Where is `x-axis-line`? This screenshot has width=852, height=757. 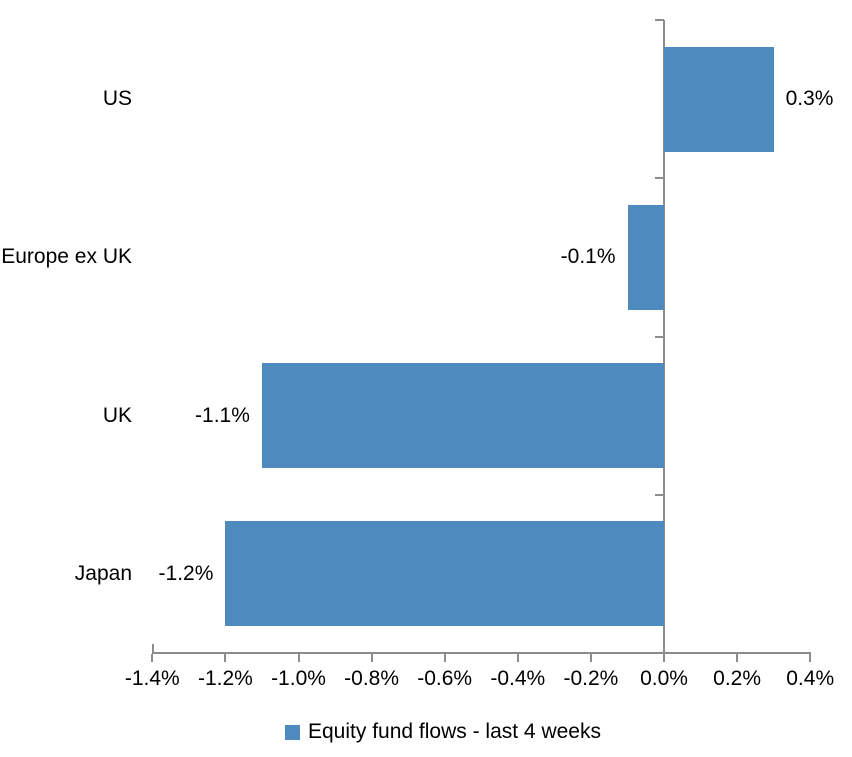
x-axis-line is located at coordinates (481, 653).